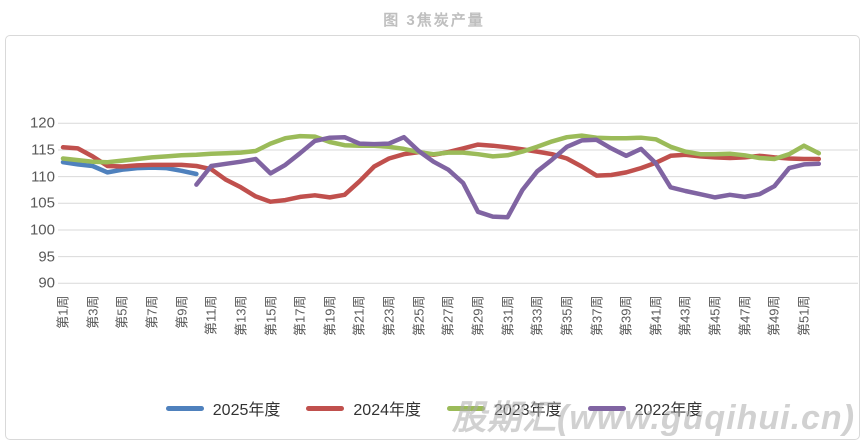 The image size is (868, 443). I want to click on legend-item-2025年度: 2025年度, so click(223, 408).